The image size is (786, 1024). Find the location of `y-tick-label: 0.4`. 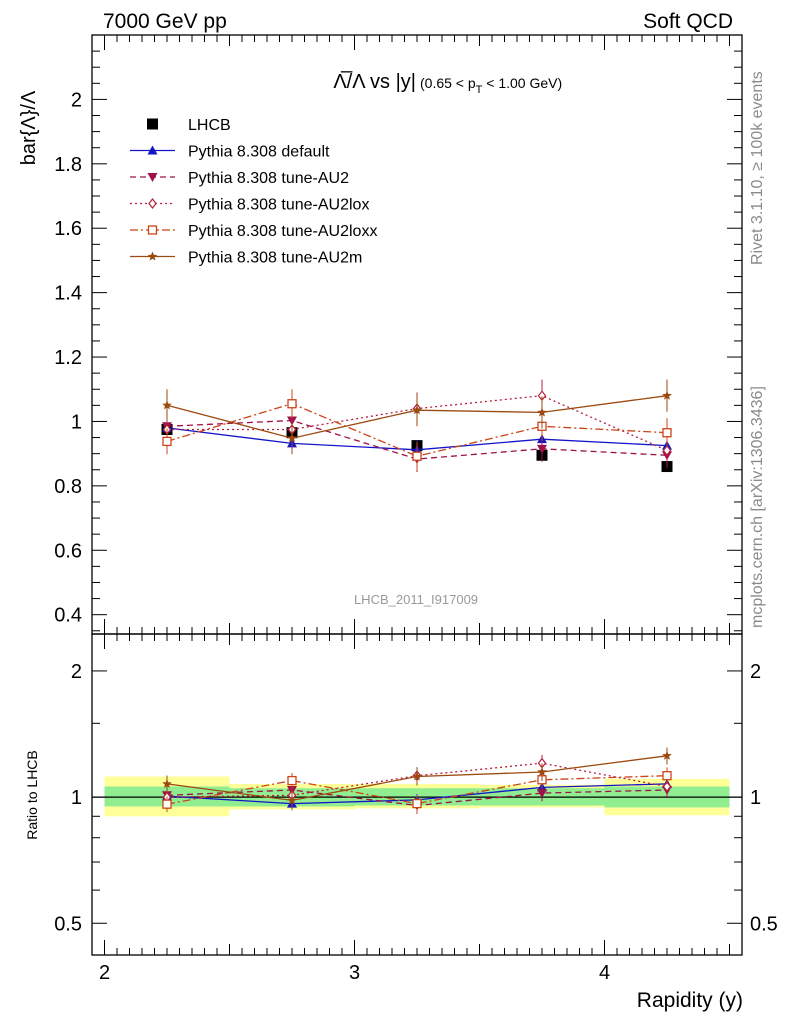

y-tick-label: 0.4 is located at coordinates (68, 616).